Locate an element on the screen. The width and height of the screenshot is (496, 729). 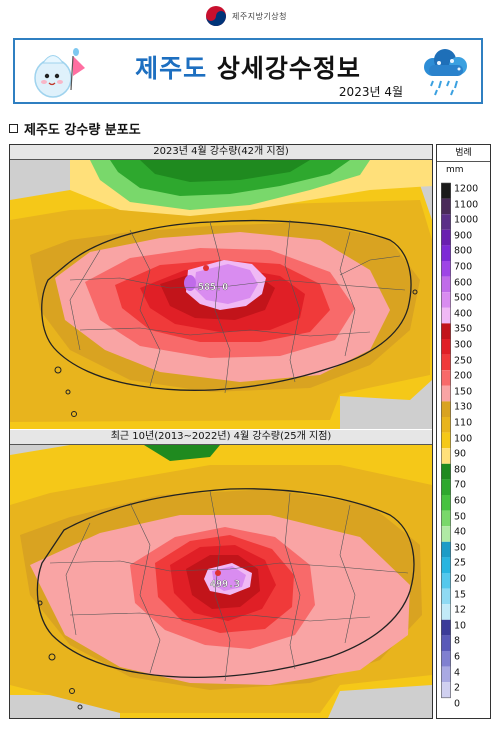
legend-title: 범례 is located at coordinates (463, 153).